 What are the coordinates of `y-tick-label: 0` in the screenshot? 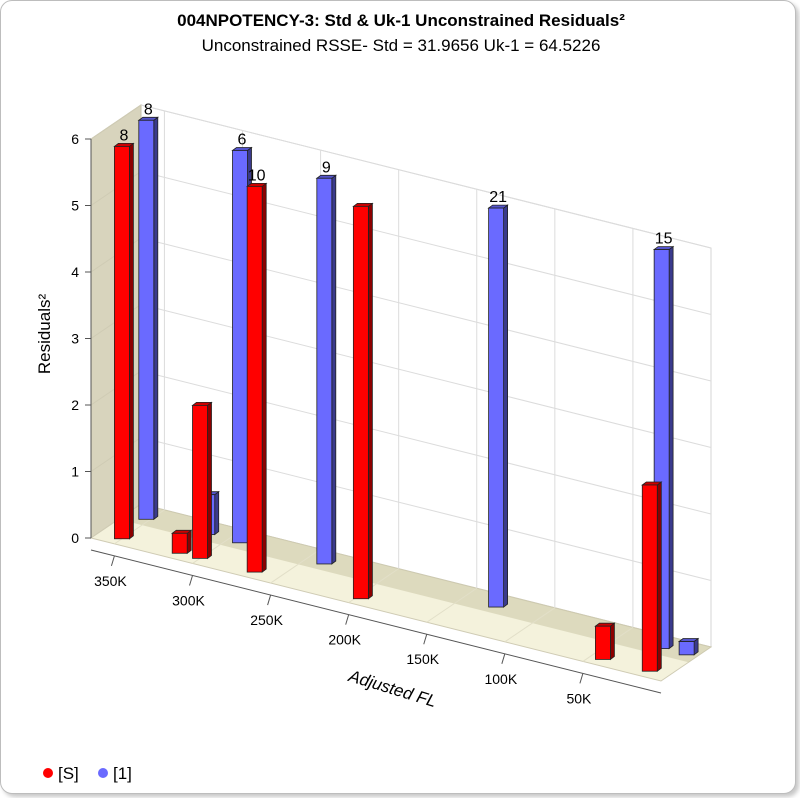 It's located at (75, 538).